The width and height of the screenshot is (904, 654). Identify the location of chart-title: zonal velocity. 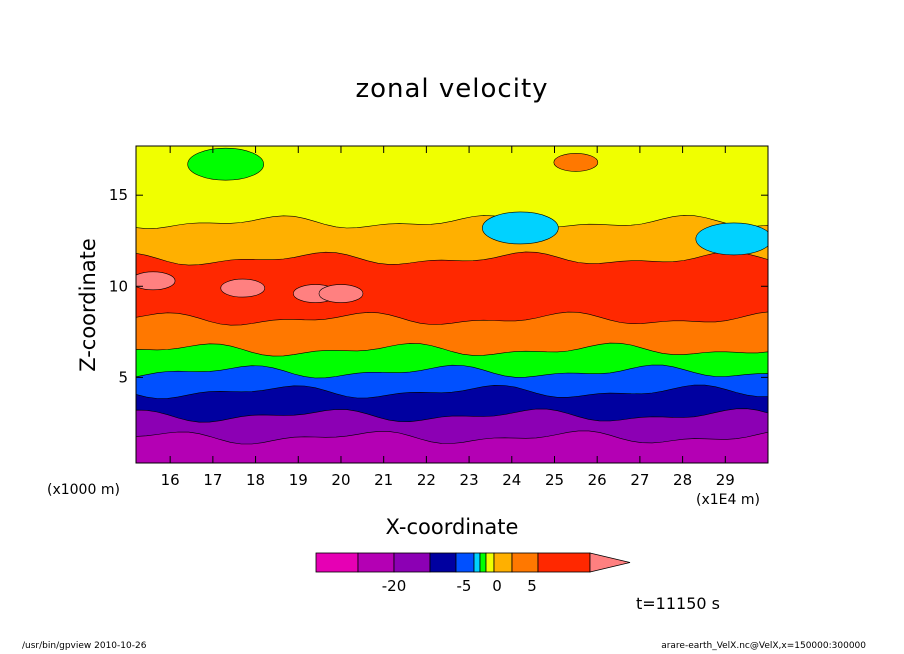
(452, 89).